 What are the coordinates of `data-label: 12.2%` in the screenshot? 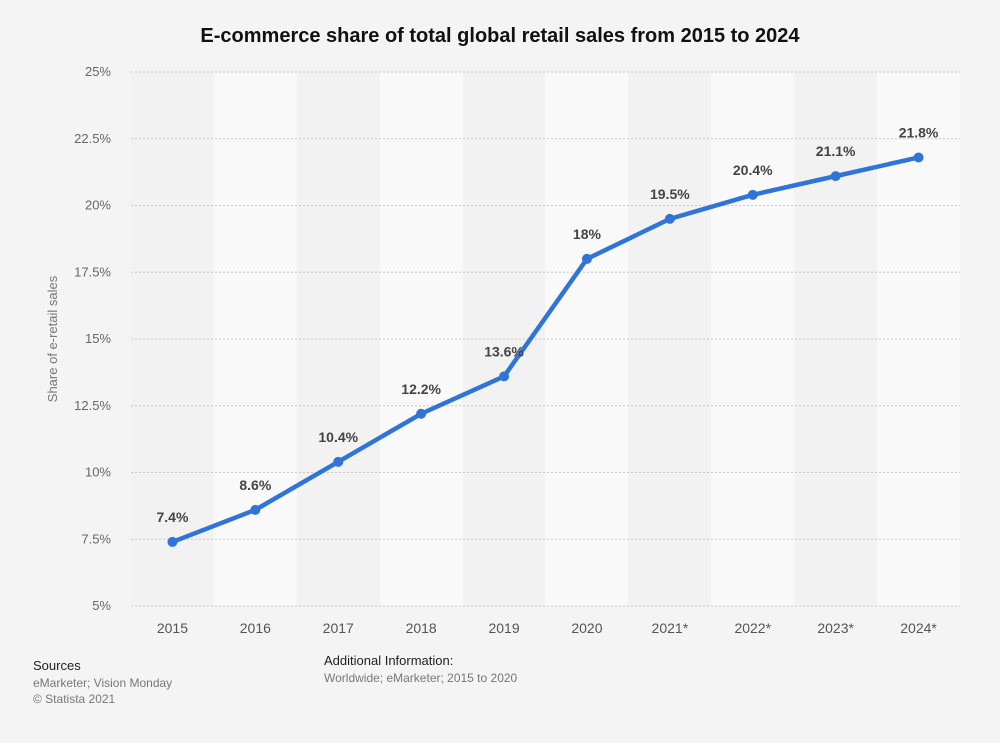 It's located at (421, 389).